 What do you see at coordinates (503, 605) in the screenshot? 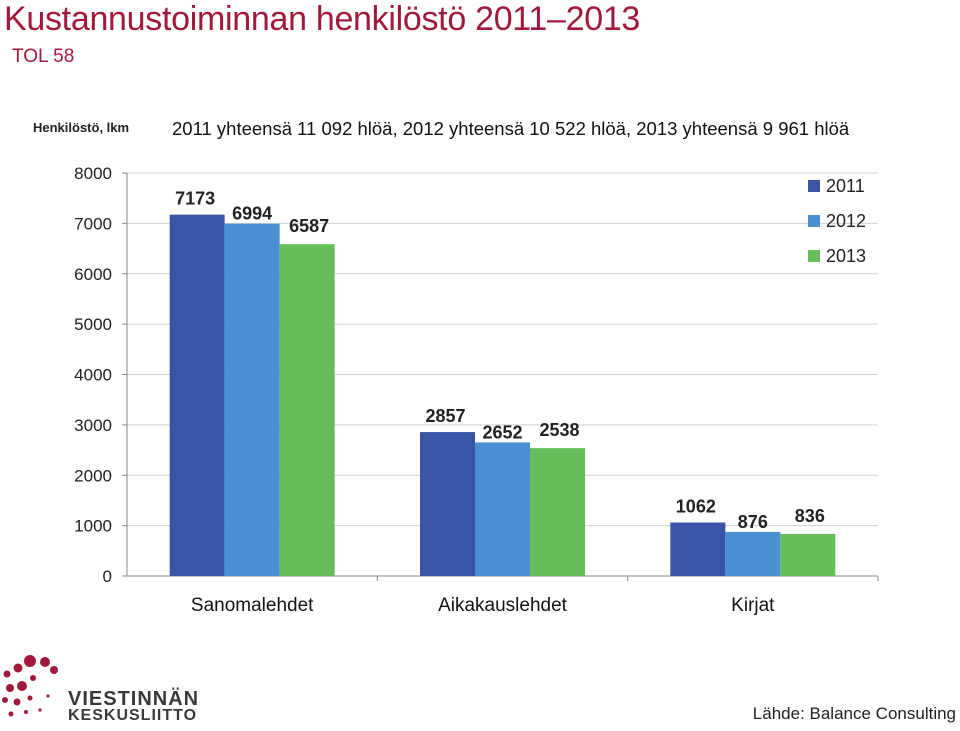
I see `category-label: Aikakauslehdet` at bounding box center [503, 605].